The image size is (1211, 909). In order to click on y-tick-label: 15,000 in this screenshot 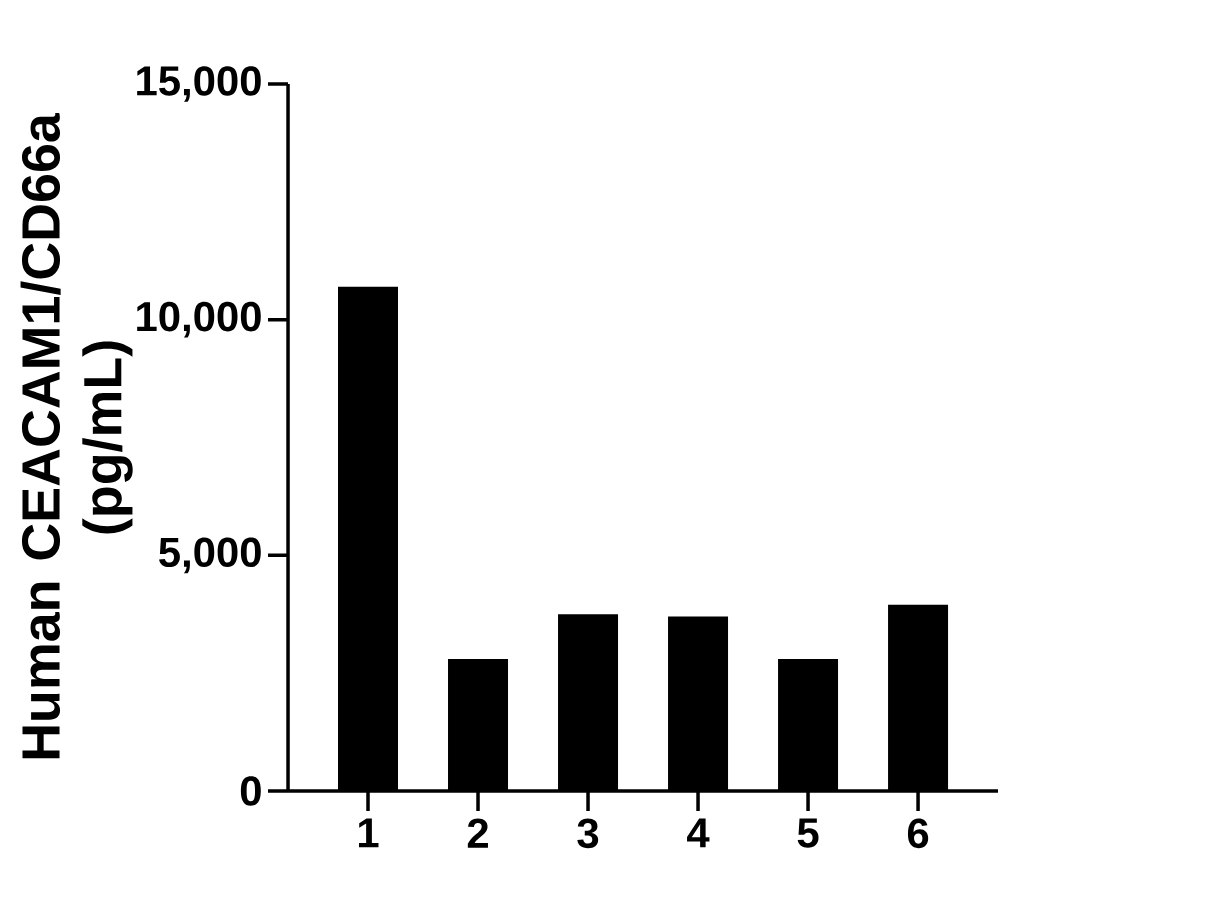, I will do `click(199, 84)`.